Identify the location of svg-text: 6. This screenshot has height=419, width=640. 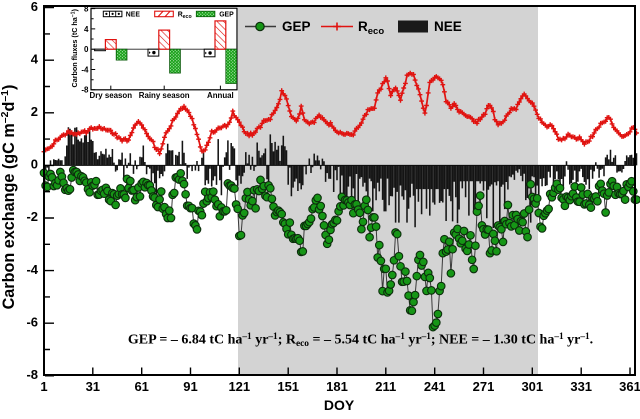
(34, 7).